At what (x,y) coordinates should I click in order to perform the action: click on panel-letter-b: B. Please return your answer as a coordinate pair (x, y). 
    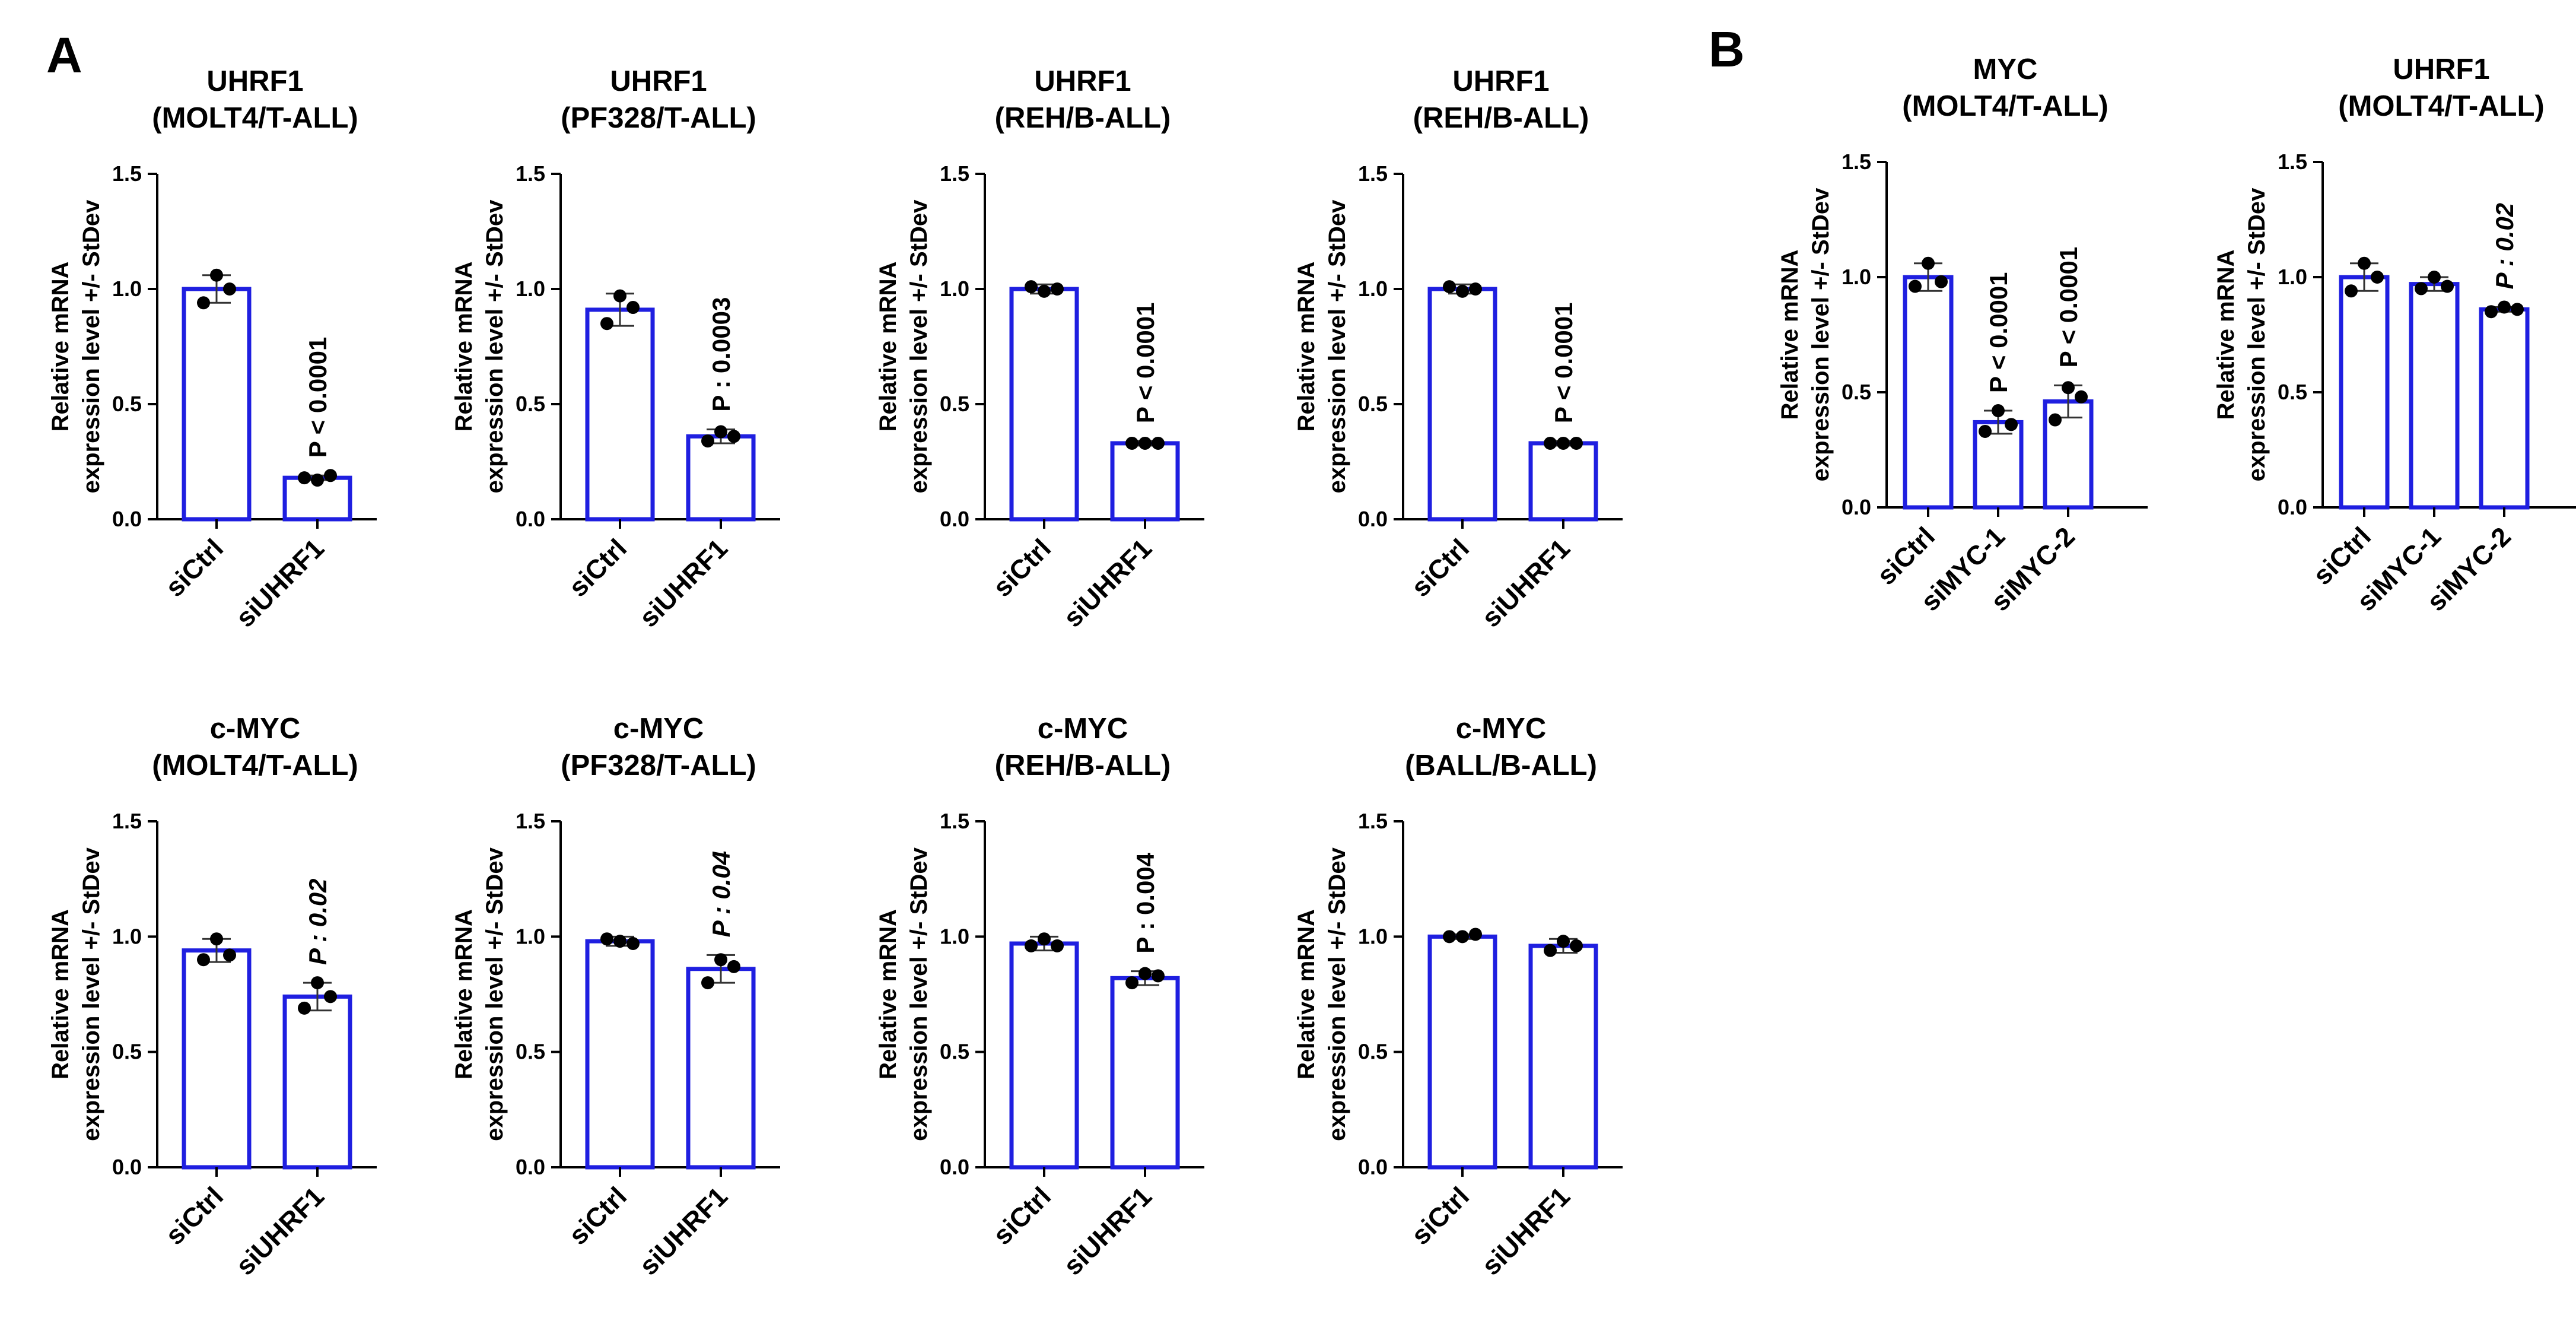
    Looking at the image, I should click on (1727, 49).